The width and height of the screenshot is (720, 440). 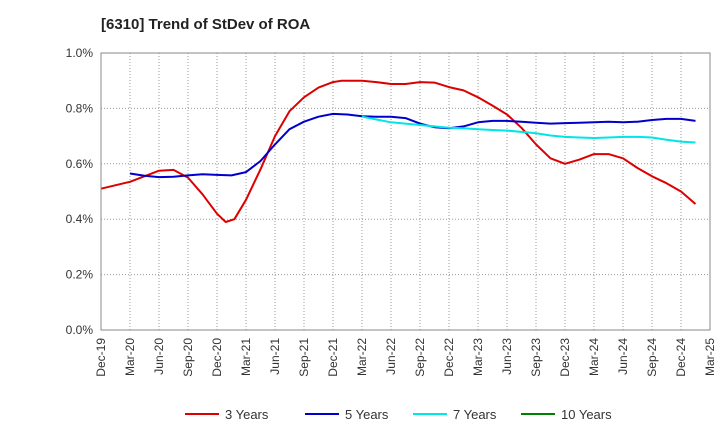 What do you see at coordinates (275, 356) in the screenshot?
I see `x-tick-label: Jun-21` at bounding box center [275, 356].